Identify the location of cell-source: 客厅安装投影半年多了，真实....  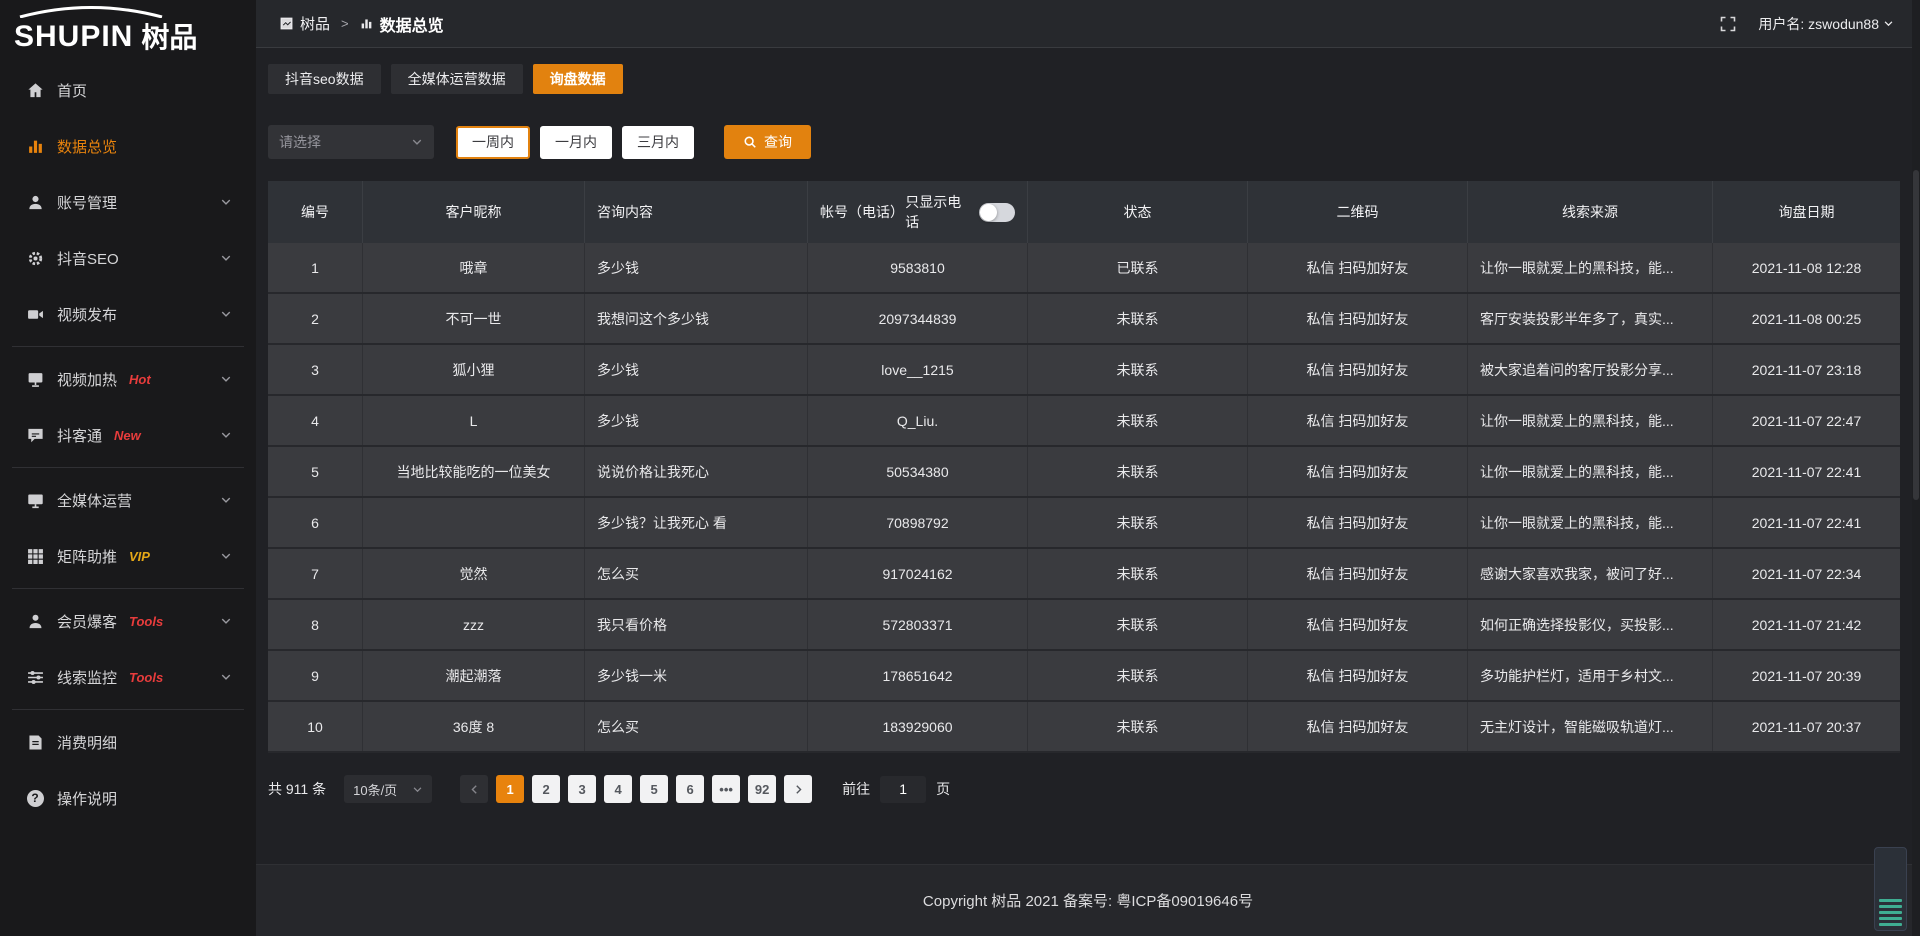
(1590, 318).